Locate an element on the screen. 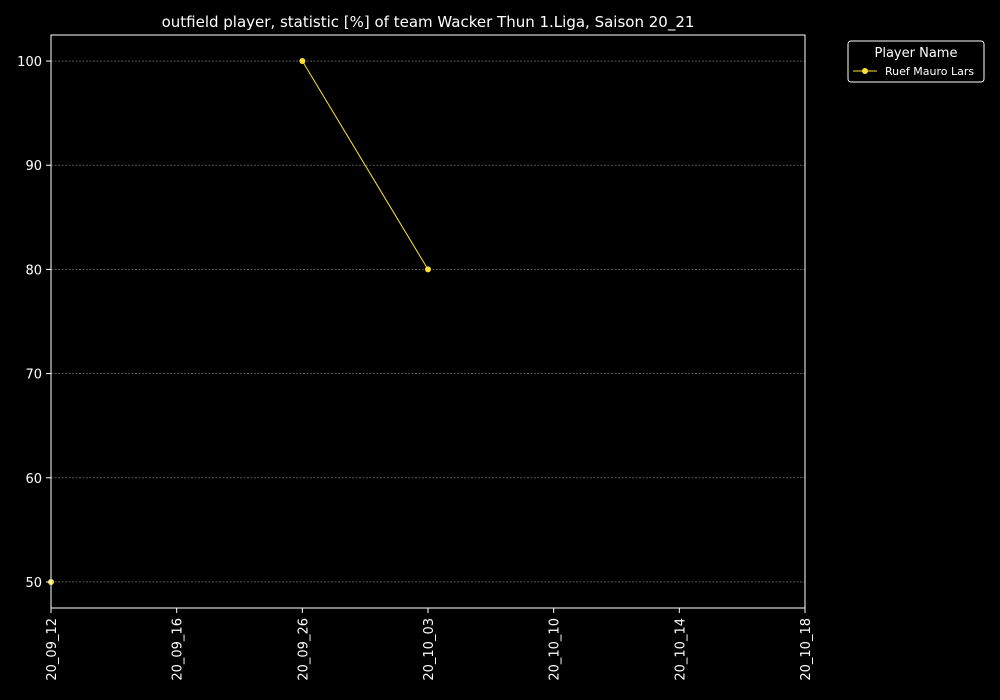  x-tick-label: 20_10_03 is located at coordinates (429, 649).